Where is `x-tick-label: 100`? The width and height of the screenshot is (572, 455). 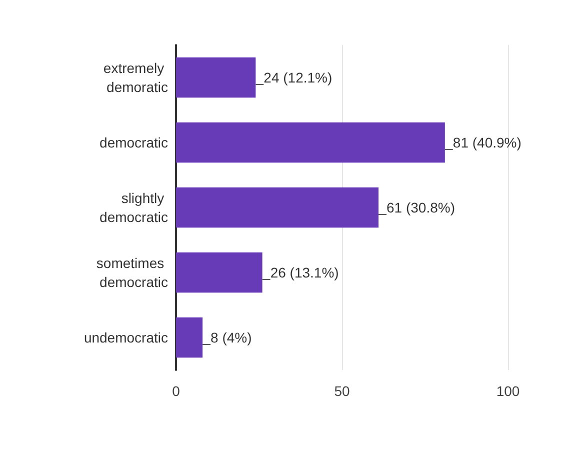
x-tick-label: 100 is located at coordinates (508, 391).